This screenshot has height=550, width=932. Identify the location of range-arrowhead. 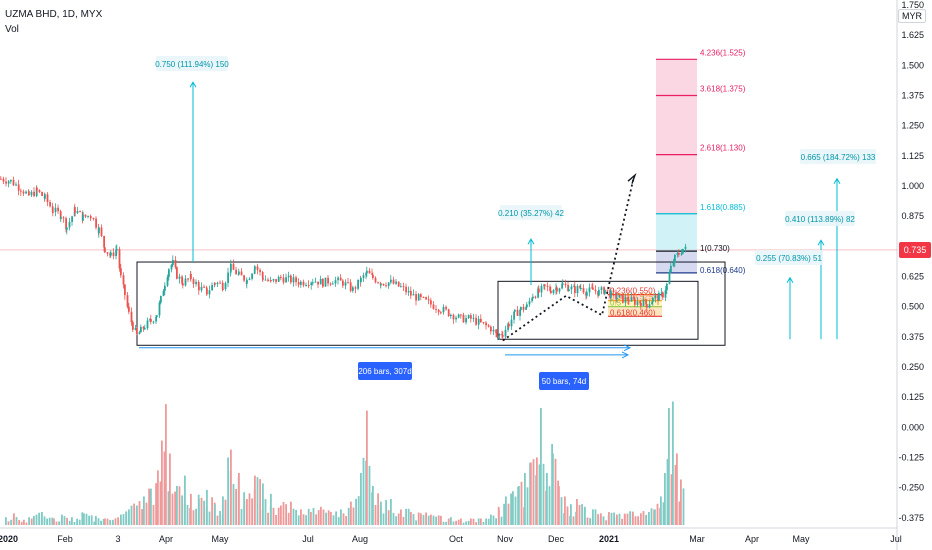
(627, 348).